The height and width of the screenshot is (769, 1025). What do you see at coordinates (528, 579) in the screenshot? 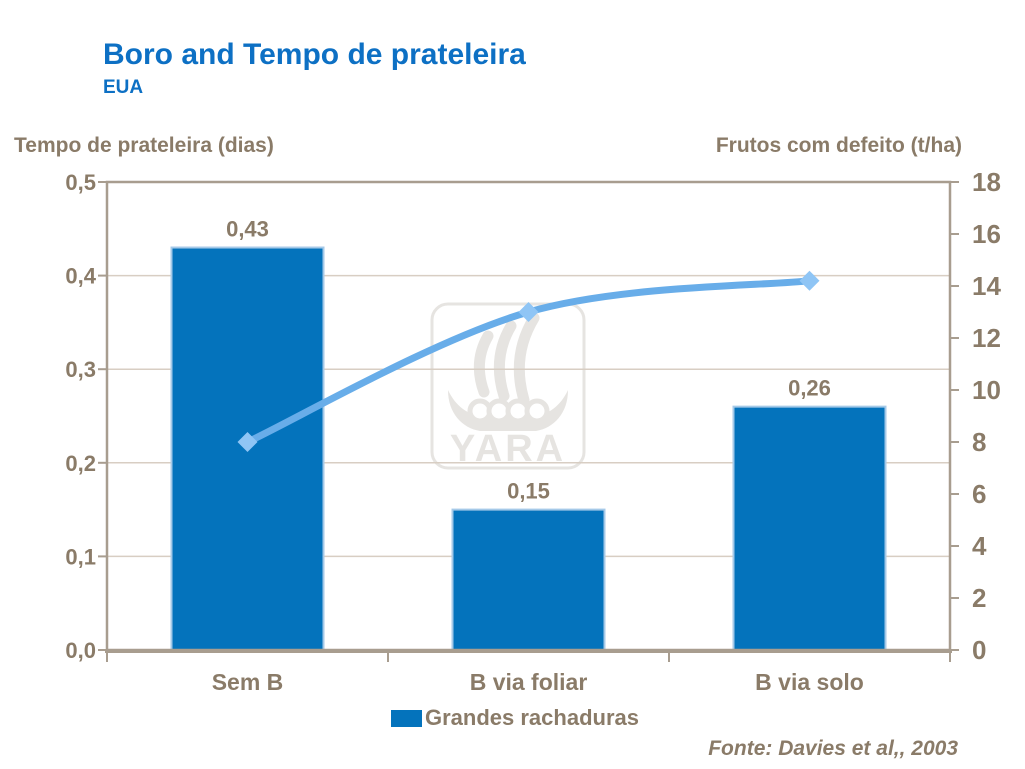
I see `bar-B via foliar` at bounding box center [528, 579].